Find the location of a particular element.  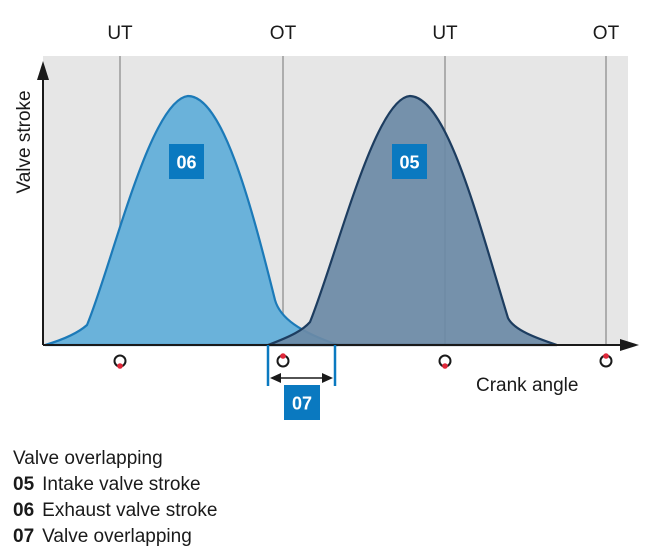

legend-code: 07 is located at coordinates (24, 536).